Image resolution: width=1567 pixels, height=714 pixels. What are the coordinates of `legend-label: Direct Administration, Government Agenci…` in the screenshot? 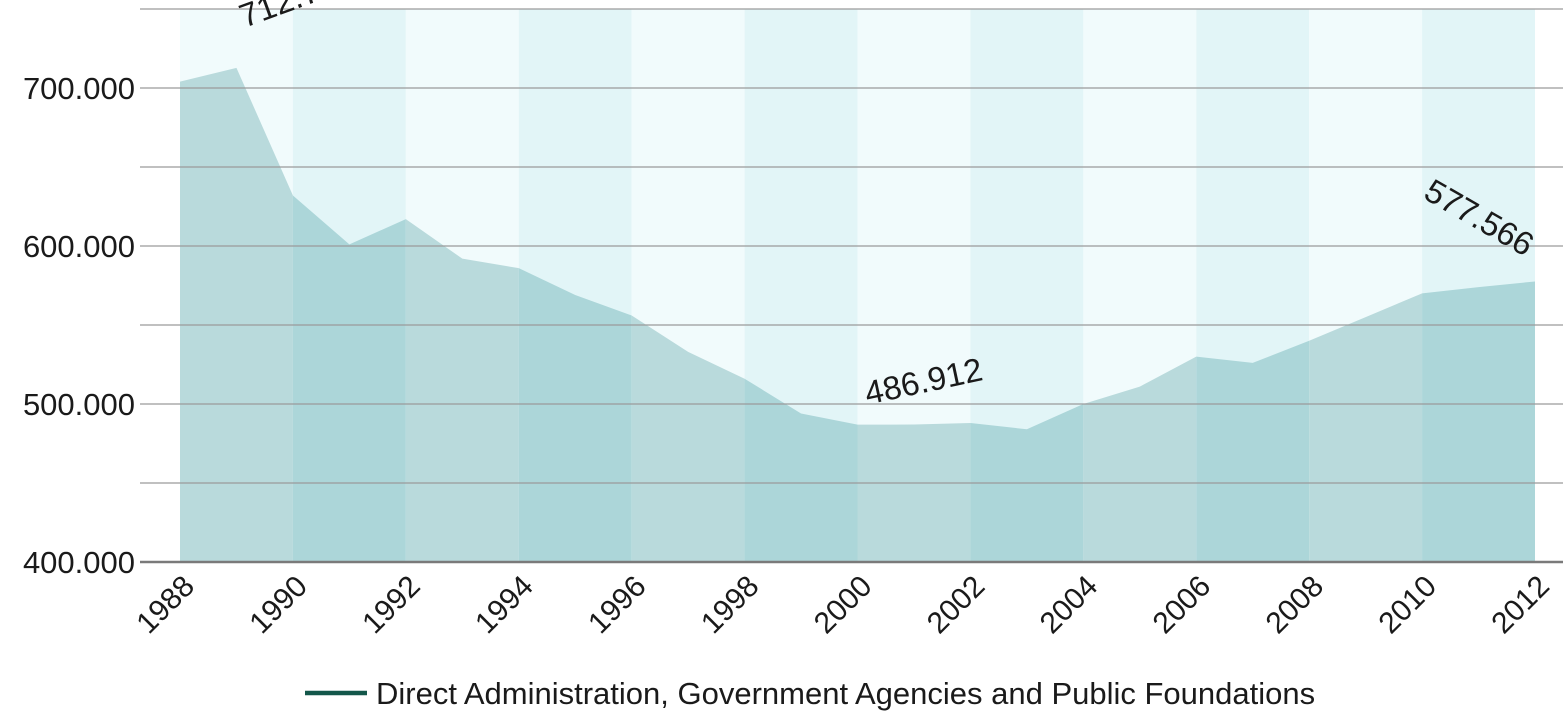 It's located at (845, 693).